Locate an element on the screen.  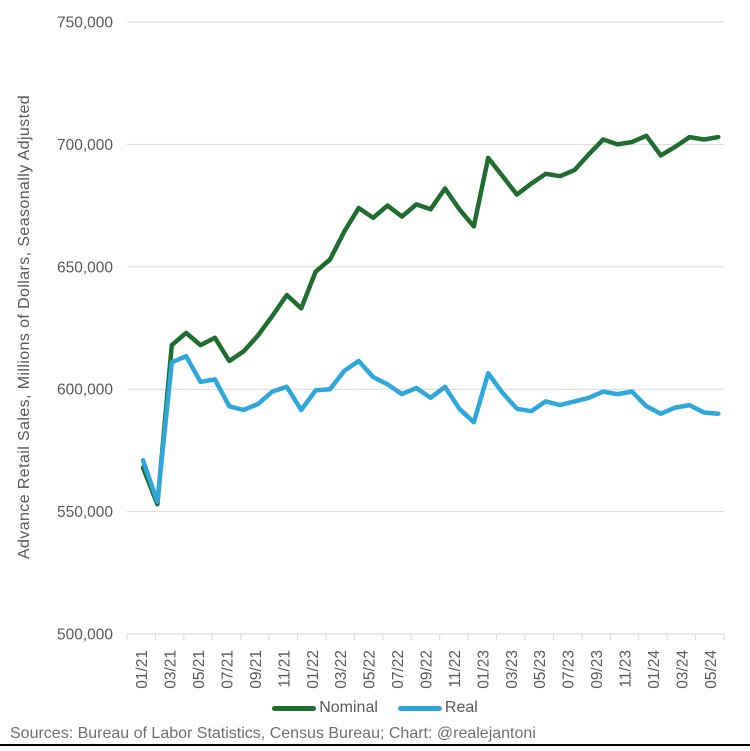
x-tick-label: 05/21 is located at coordinates (199, 669).